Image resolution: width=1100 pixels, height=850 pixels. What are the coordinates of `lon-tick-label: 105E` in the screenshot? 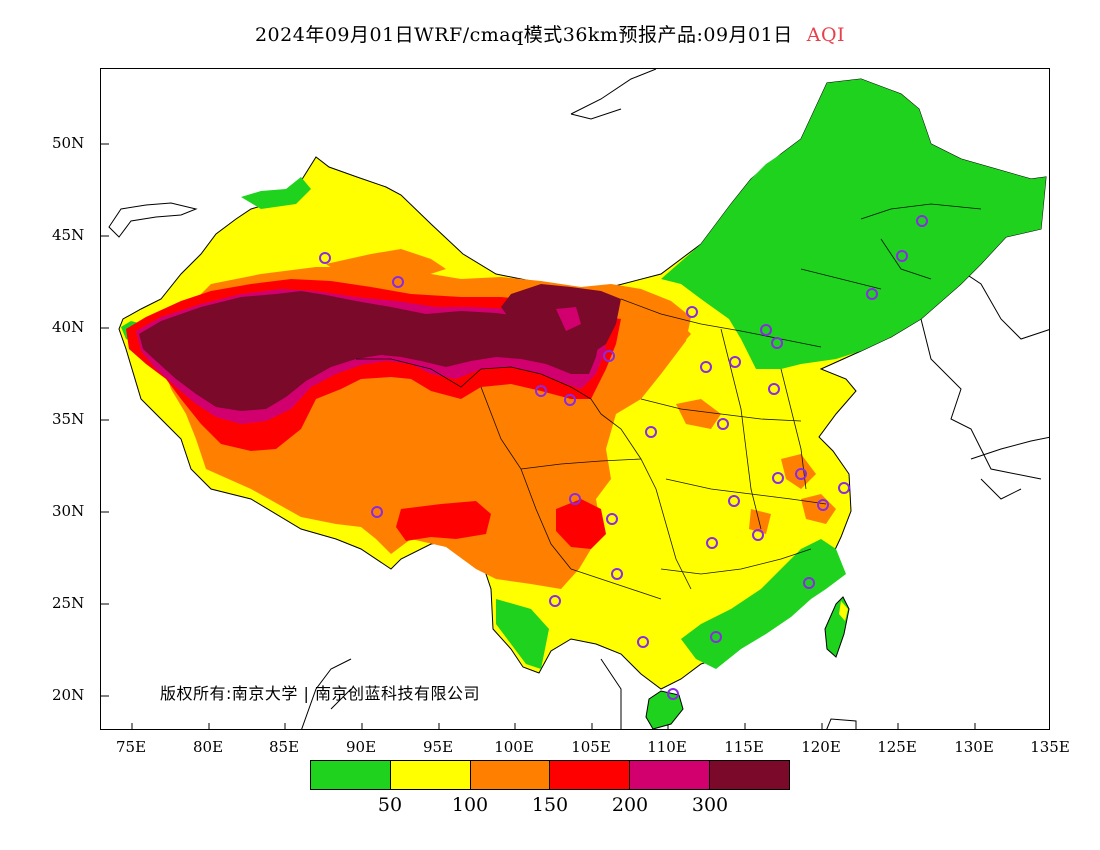 It's located at (591, 747).